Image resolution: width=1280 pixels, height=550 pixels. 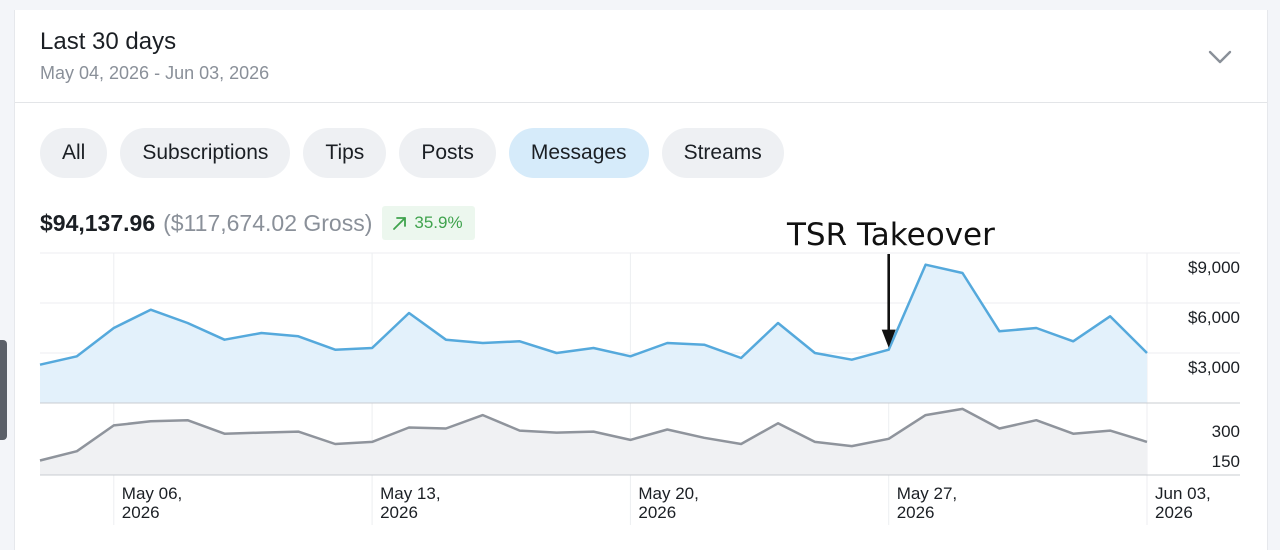 What do you see at coordinates (1214, 367) in the screenshot?
I see `y-tick-label: $3,000` at bounding box center [1214, 367].